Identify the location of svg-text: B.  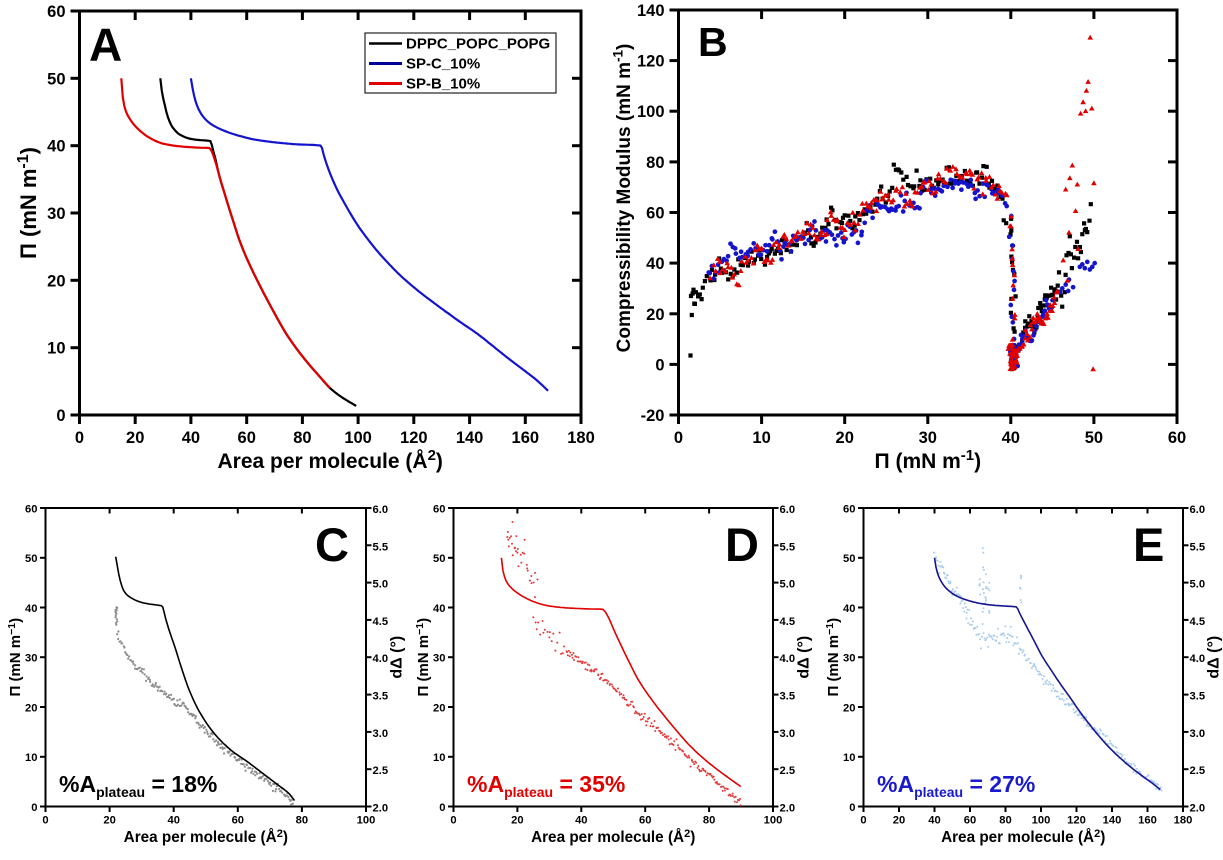
(713, 42).